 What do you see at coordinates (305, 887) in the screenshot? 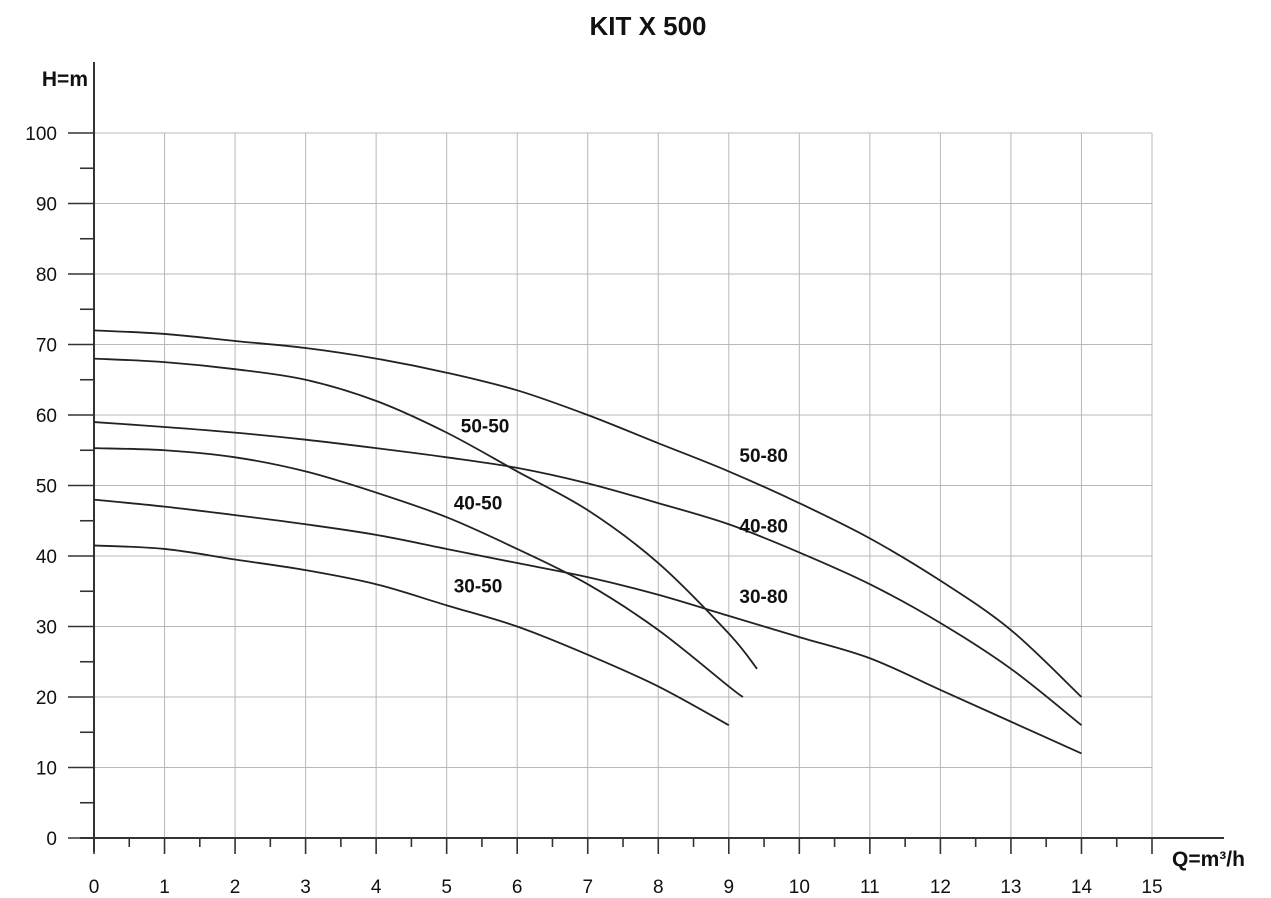
I see `x-tick-label: 3` at bounding box center [305, 887].